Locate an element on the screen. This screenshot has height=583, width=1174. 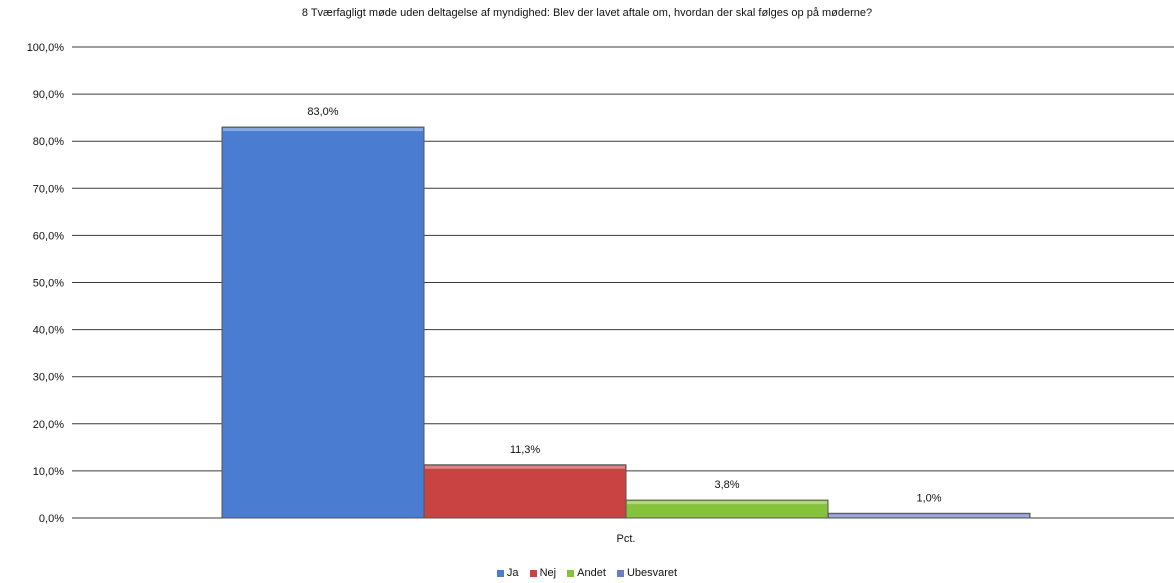
y-tick-label: 60,0% is located at coordinates (48, 236).